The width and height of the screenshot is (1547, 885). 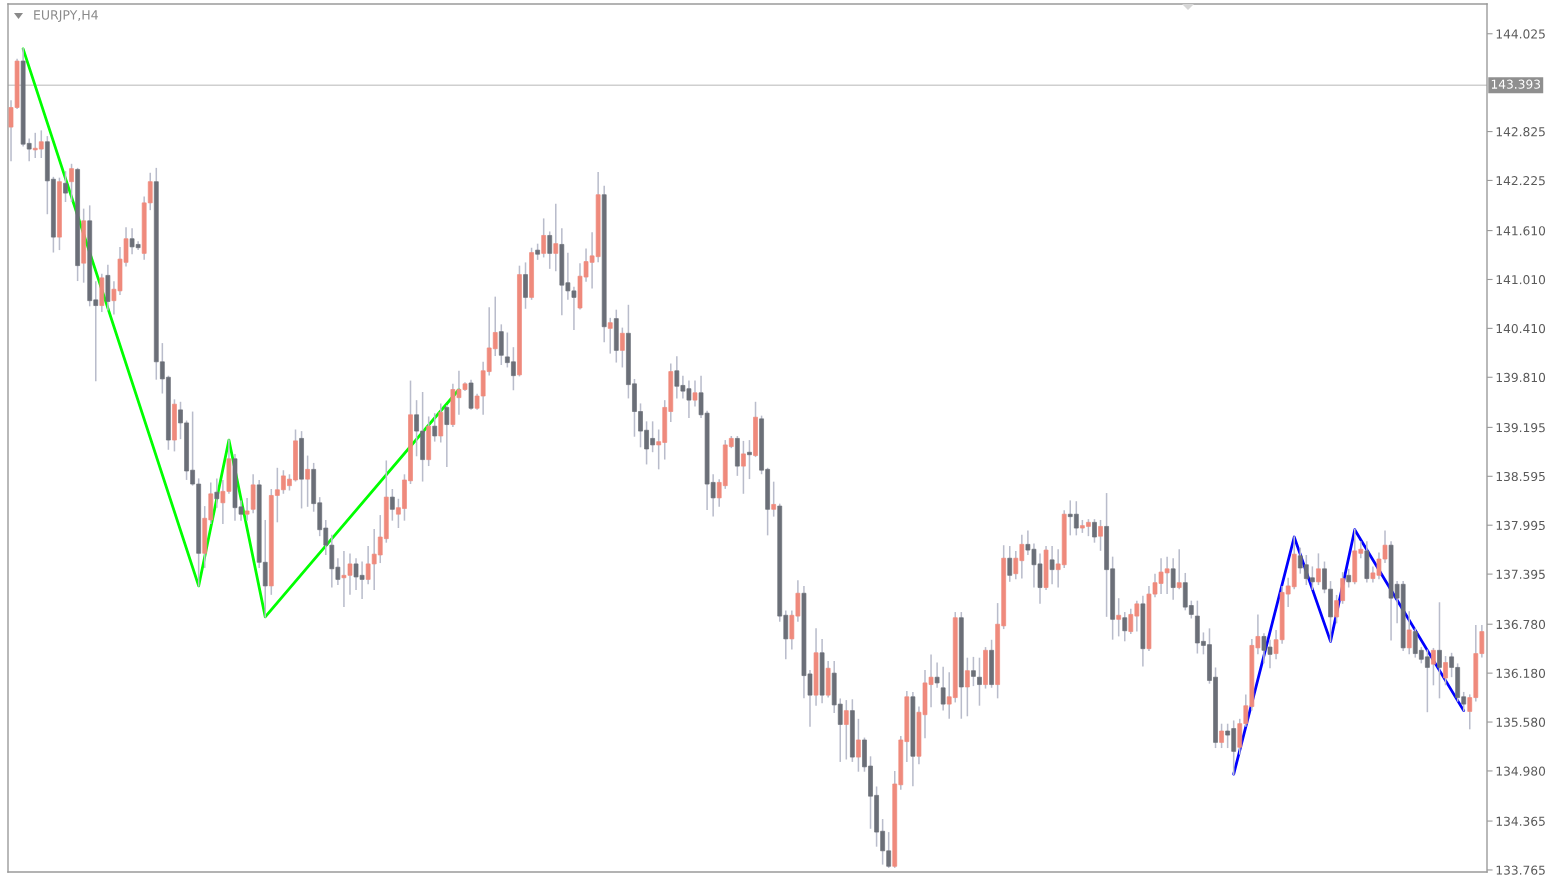 I want to click on y-tick-label: 135.580, so click(x=1521, y=722).